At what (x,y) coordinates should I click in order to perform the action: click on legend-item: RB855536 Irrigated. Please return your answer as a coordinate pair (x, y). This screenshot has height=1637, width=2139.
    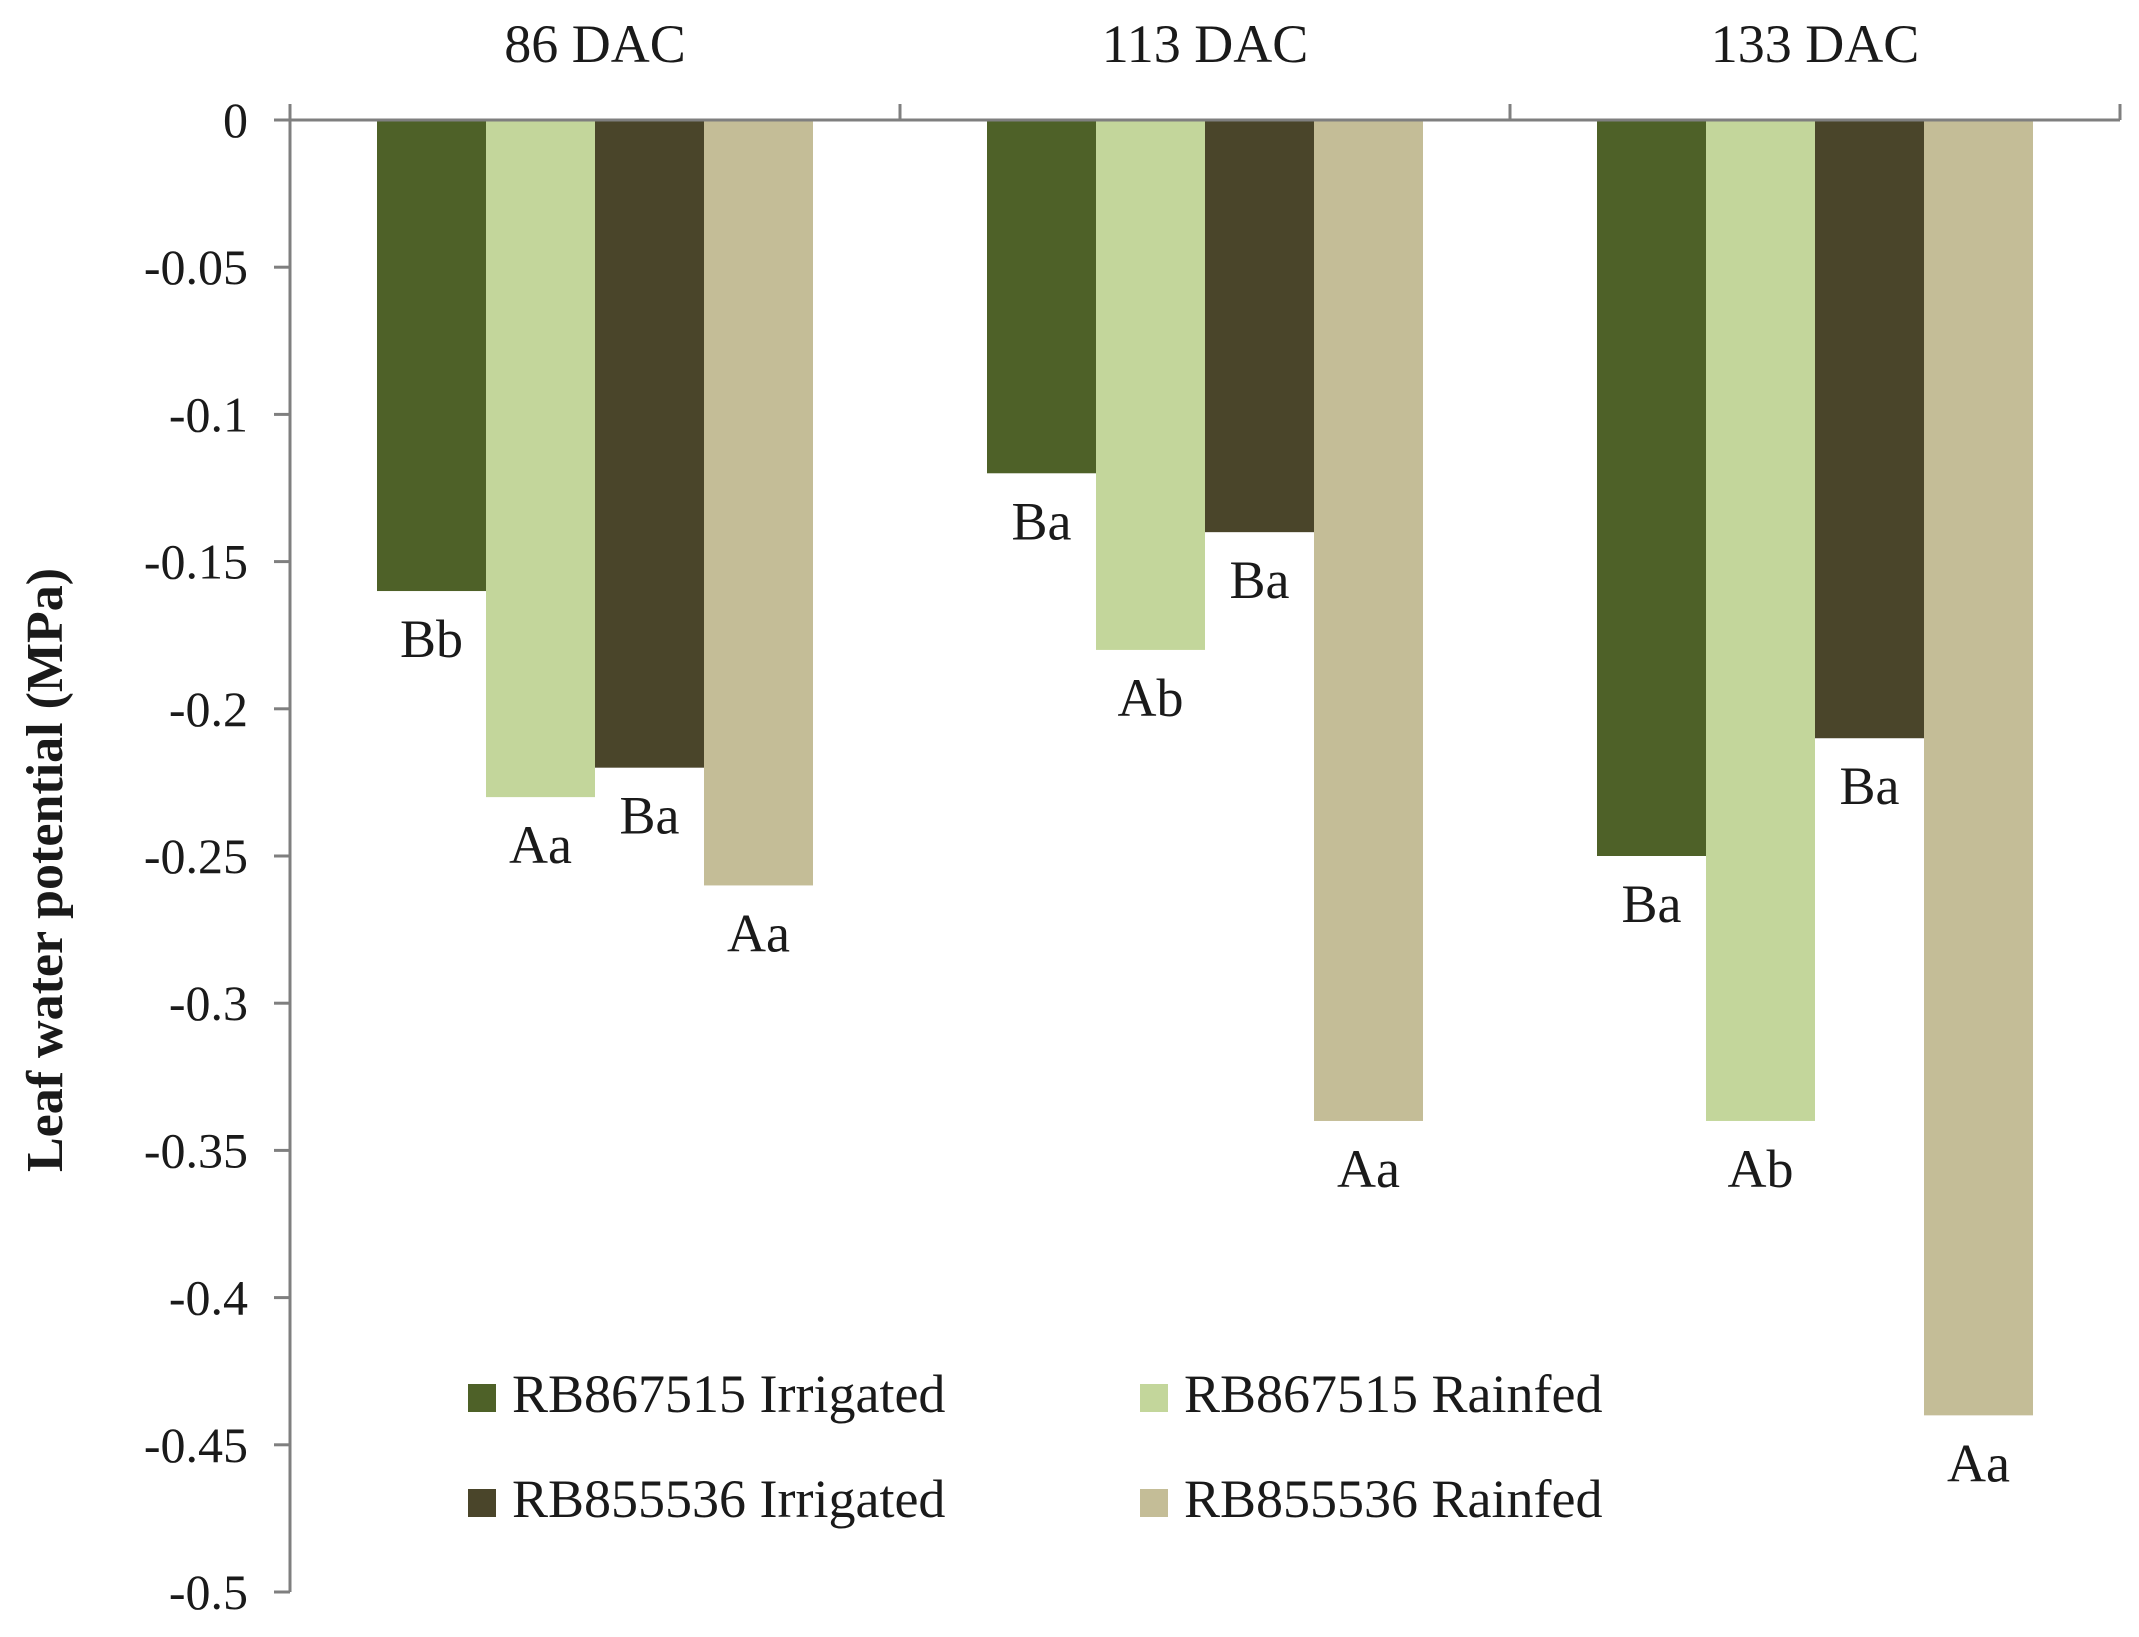
    Looking at the image, I should click on (706, 1499).